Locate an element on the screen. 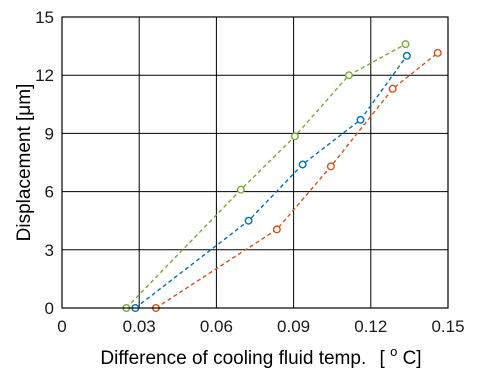  x-axis-title: Difference of cooling fluid temp. [ o C] is located at coordinates (260, 354).